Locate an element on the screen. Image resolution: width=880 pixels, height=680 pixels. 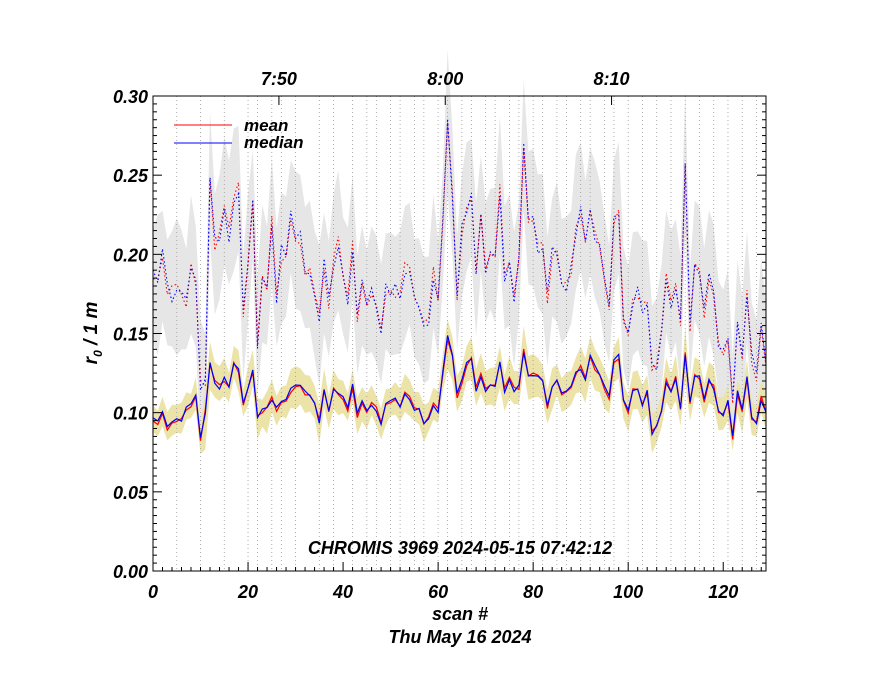
y-tick-label: 0.30 is located at coordinates (130, 97).